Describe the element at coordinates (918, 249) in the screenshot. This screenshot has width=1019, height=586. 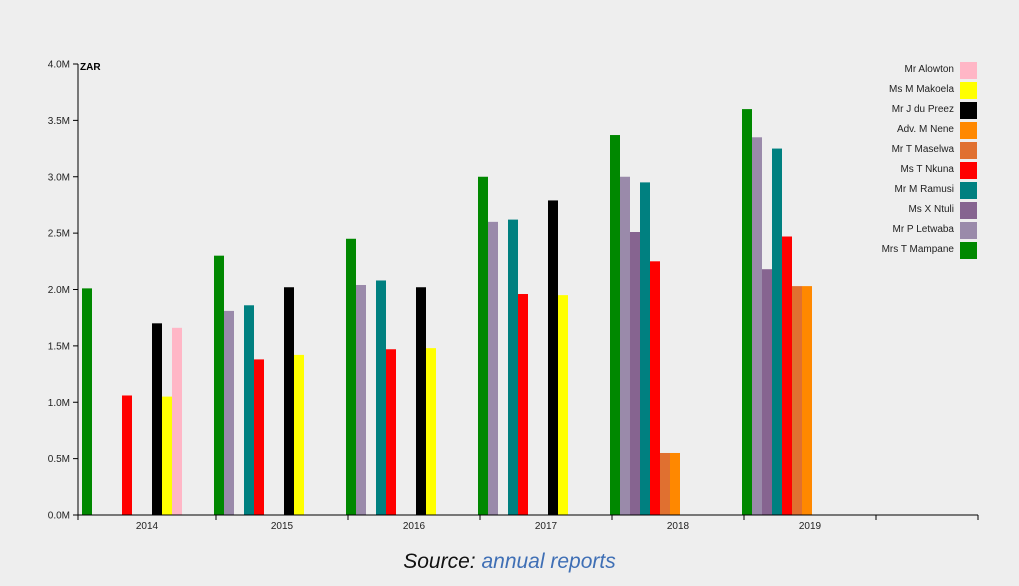
I see `legend-label: Mrs T Mampane` at that location.